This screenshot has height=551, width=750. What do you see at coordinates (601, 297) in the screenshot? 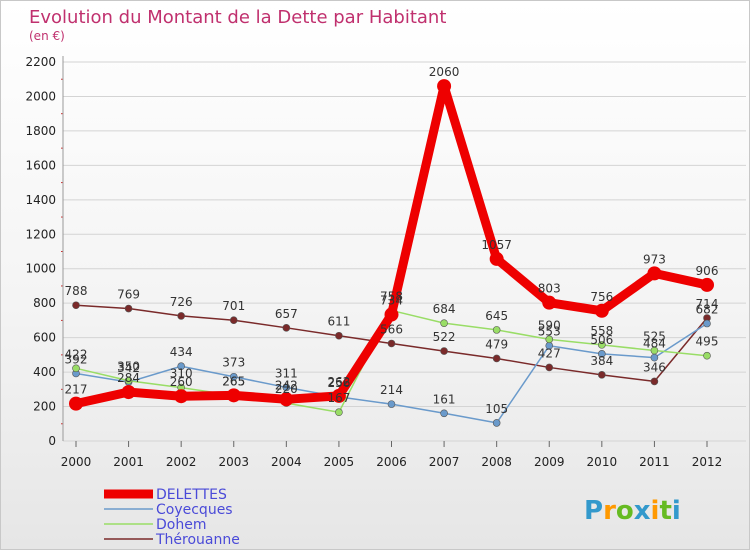
I see `label-delettes-2010: 756` at bounding box center [601, 297].